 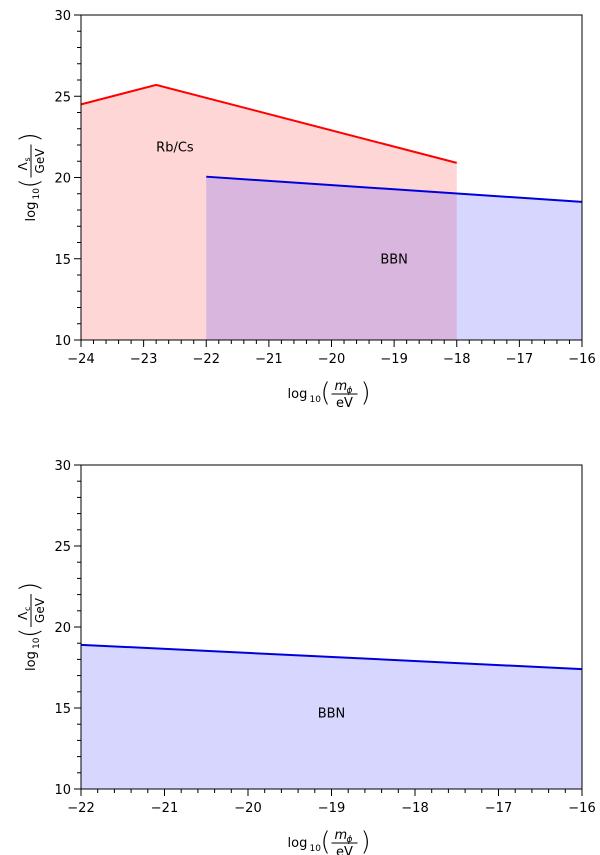 I want to click on y-axis-label: log 10( Λc GeV), so click(x=31, y=626).